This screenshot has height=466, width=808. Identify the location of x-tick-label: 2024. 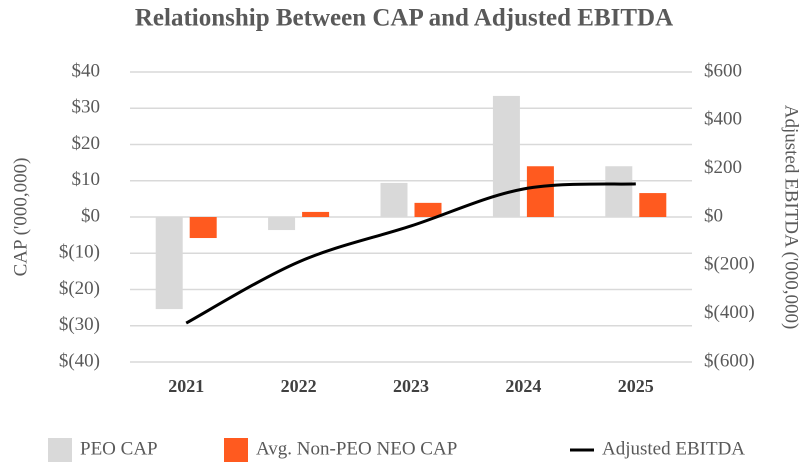
(523, 386).